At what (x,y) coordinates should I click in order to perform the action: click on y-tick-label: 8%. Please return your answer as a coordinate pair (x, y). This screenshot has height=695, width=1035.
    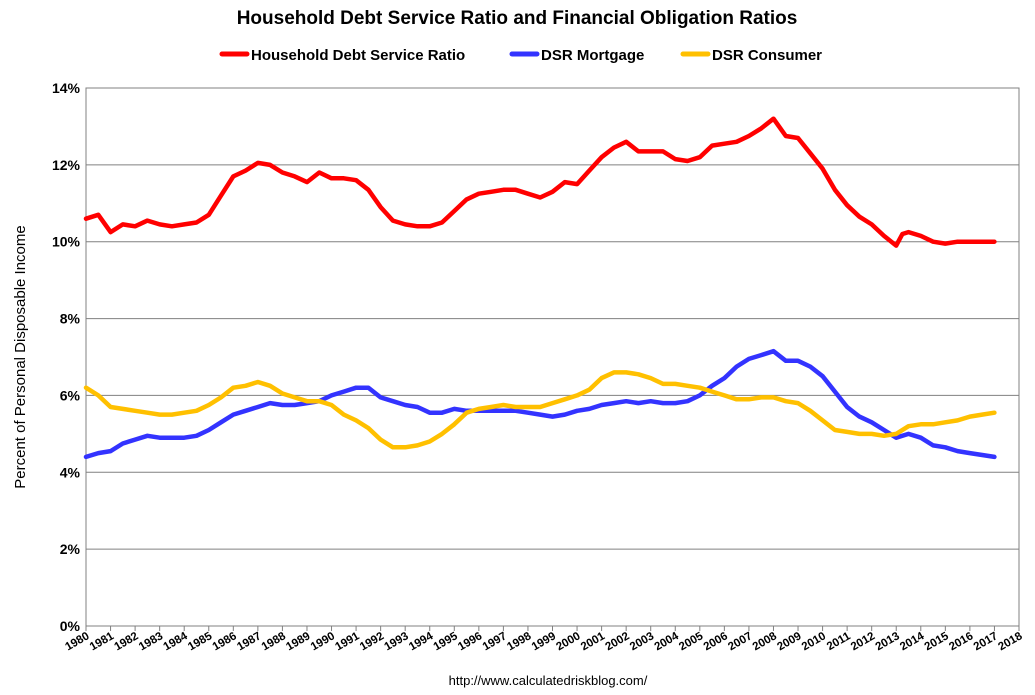
    Looking at the image, I should click on (70, 319).